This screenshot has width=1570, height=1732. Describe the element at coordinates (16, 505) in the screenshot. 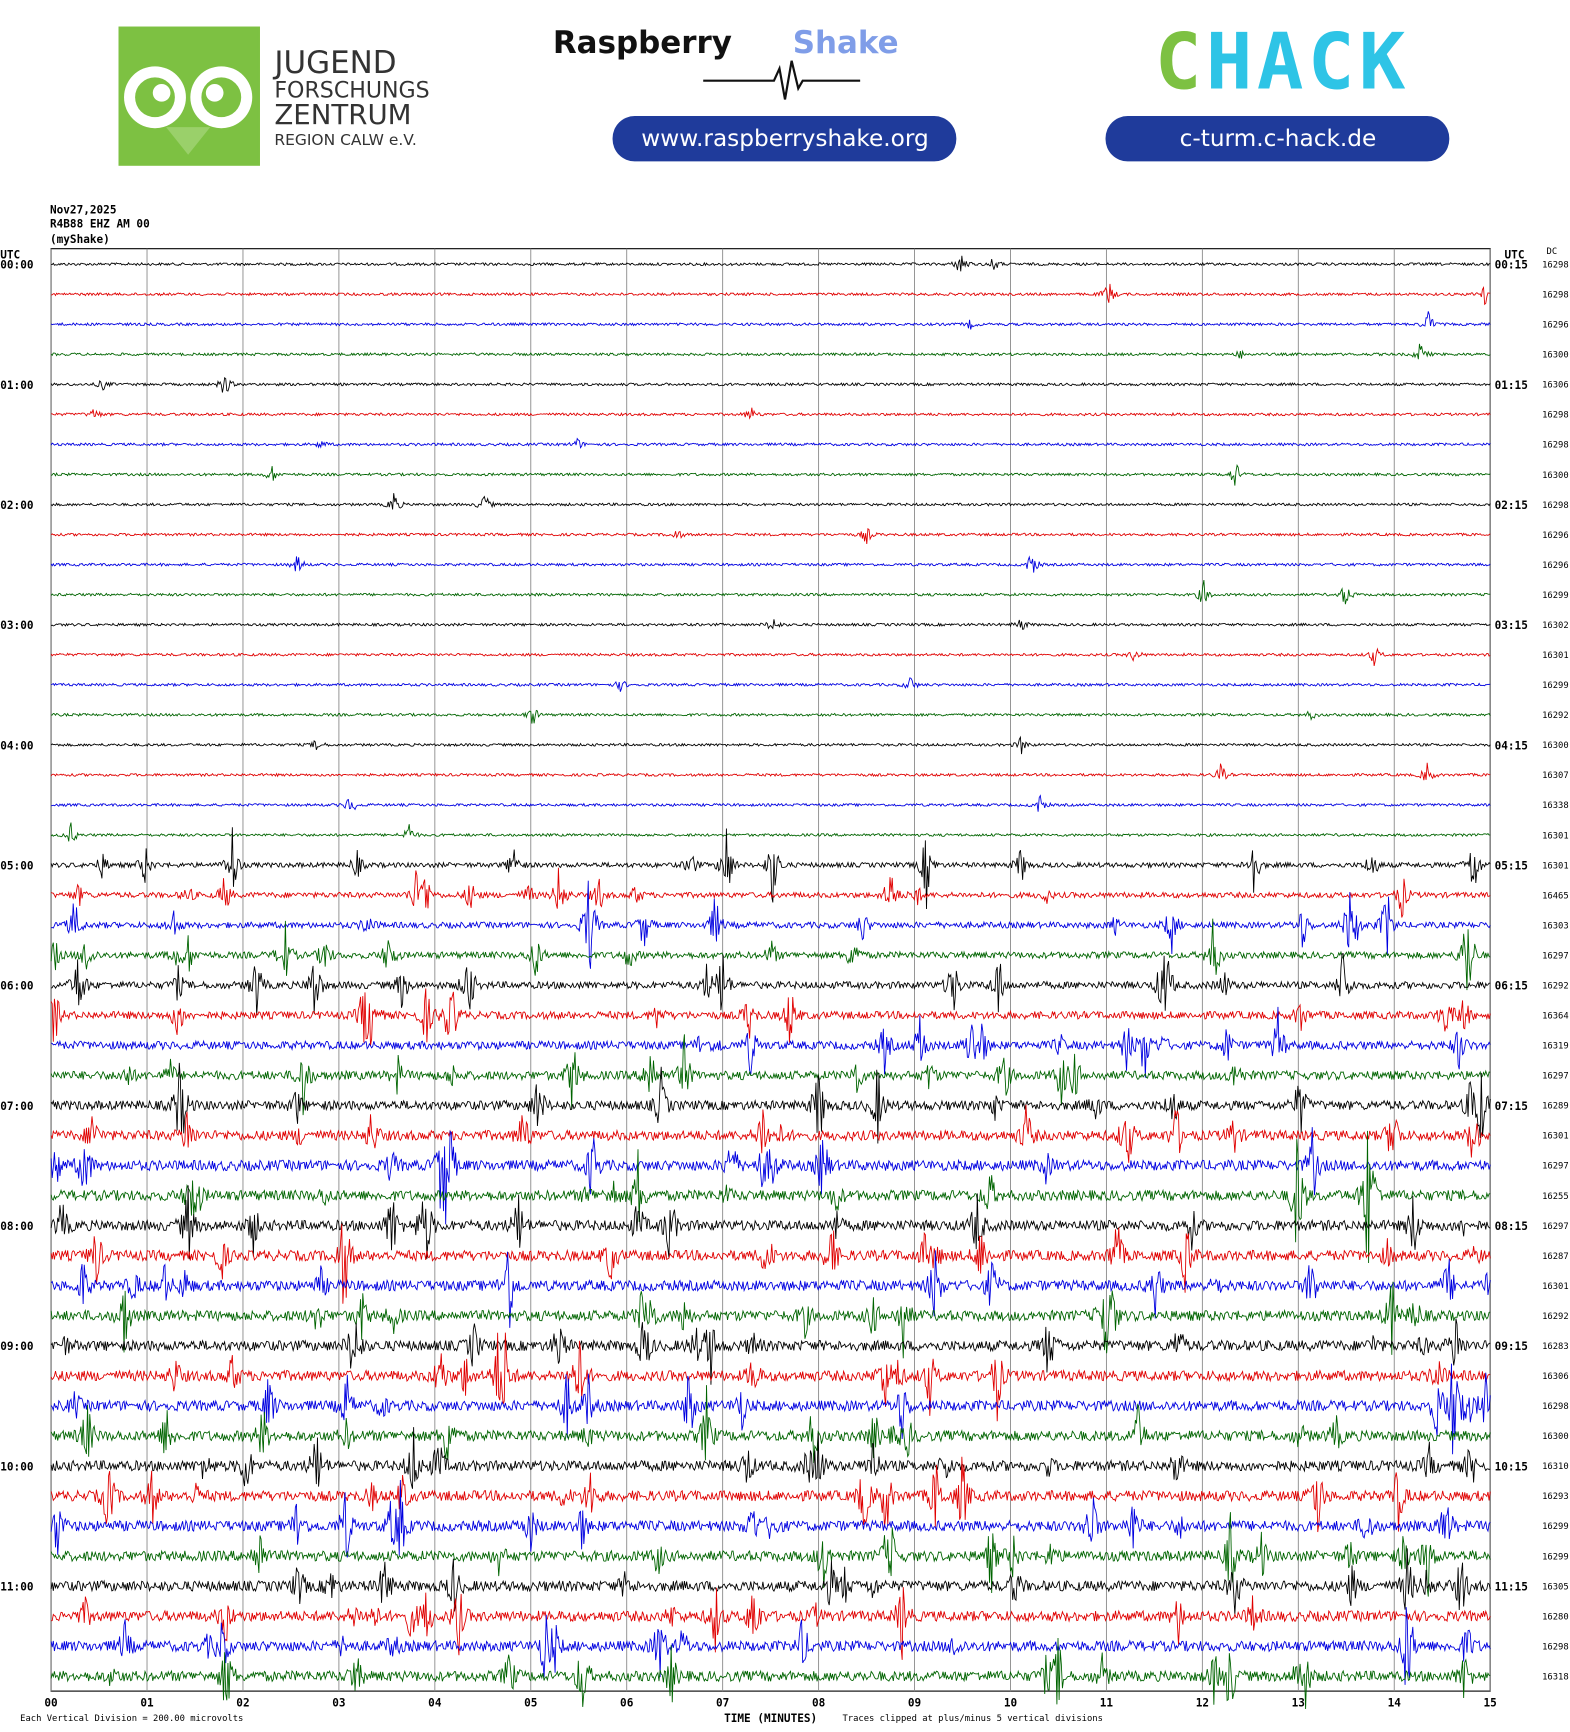

I see `left-time-label: 02:00` at that location.